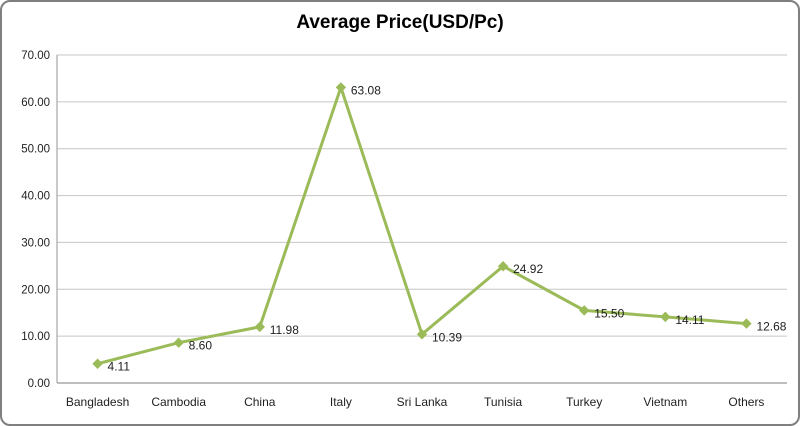 This screenshot has width=800, height=426. What do you see at coordinates (447, 337) in the screenshot?
I see `data-label: 10.39` at bounding box center [447, 337].